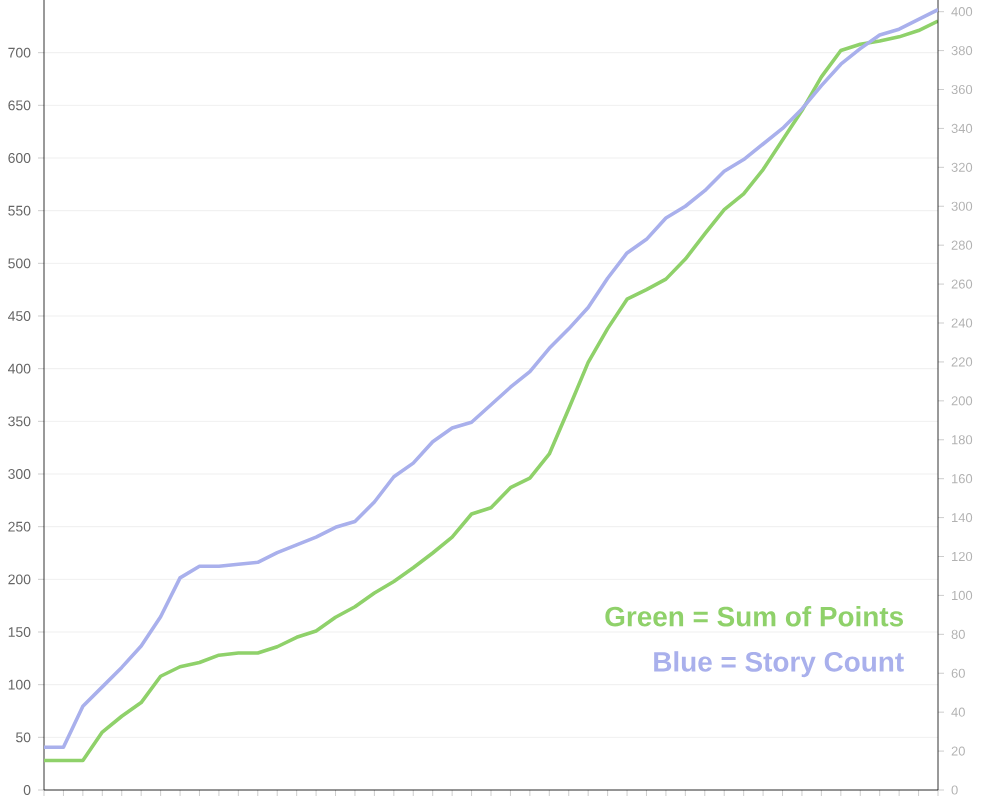 This screenshot has height=806, width=982. Describe the element at coordinates (754, 616) in the screenshot. I see `text: Green = Sum of Points` at that location.